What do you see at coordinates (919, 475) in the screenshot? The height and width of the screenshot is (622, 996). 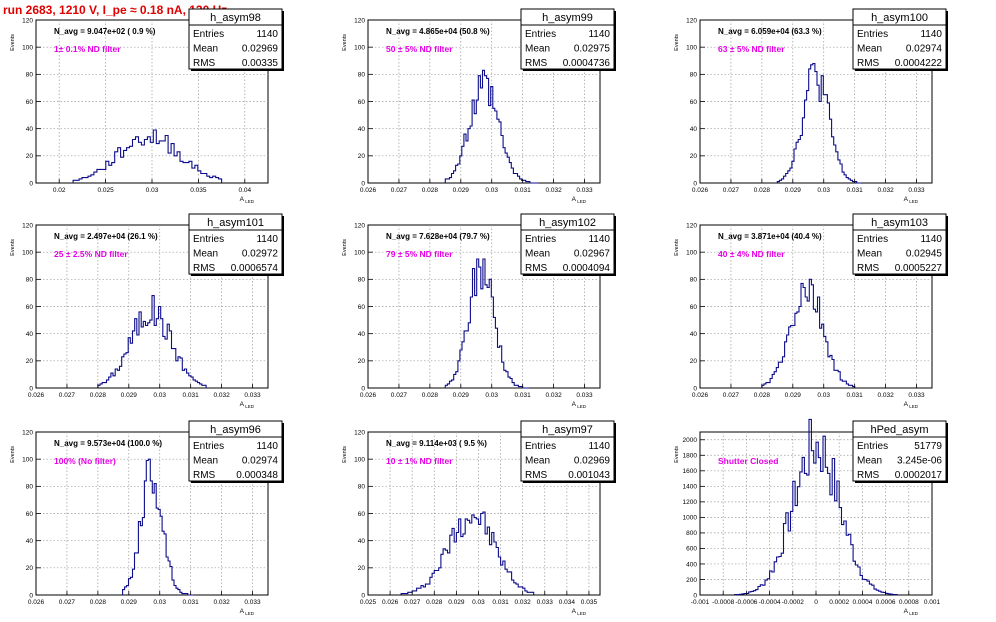 I see `stats-value: 0.0002017` at bounding box center [919, 475].